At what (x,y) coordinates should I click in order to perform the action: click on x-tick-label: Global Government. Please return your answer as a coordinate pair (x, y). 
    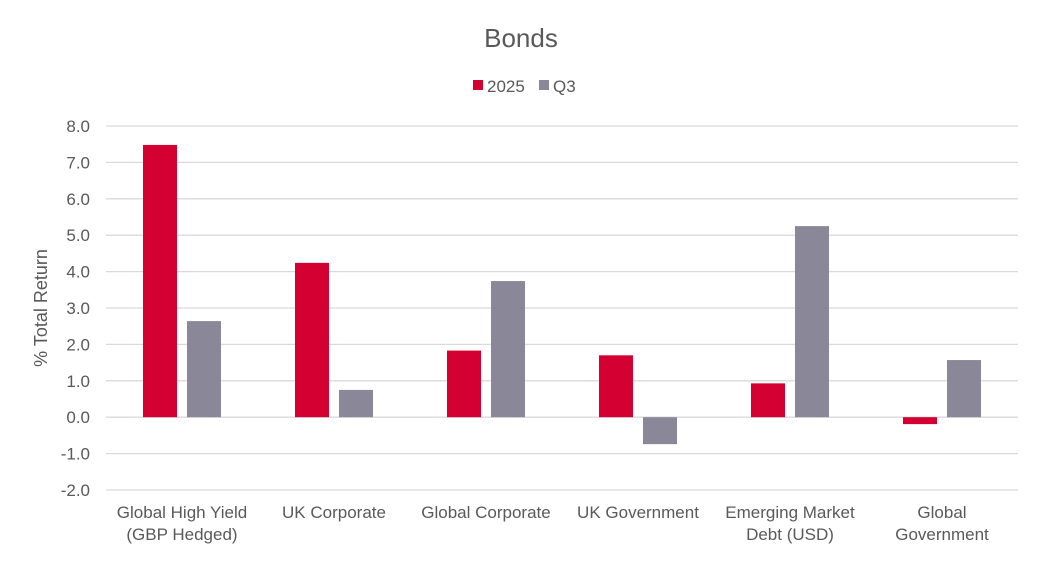
    Looking at the image, I should click on (942, 523).